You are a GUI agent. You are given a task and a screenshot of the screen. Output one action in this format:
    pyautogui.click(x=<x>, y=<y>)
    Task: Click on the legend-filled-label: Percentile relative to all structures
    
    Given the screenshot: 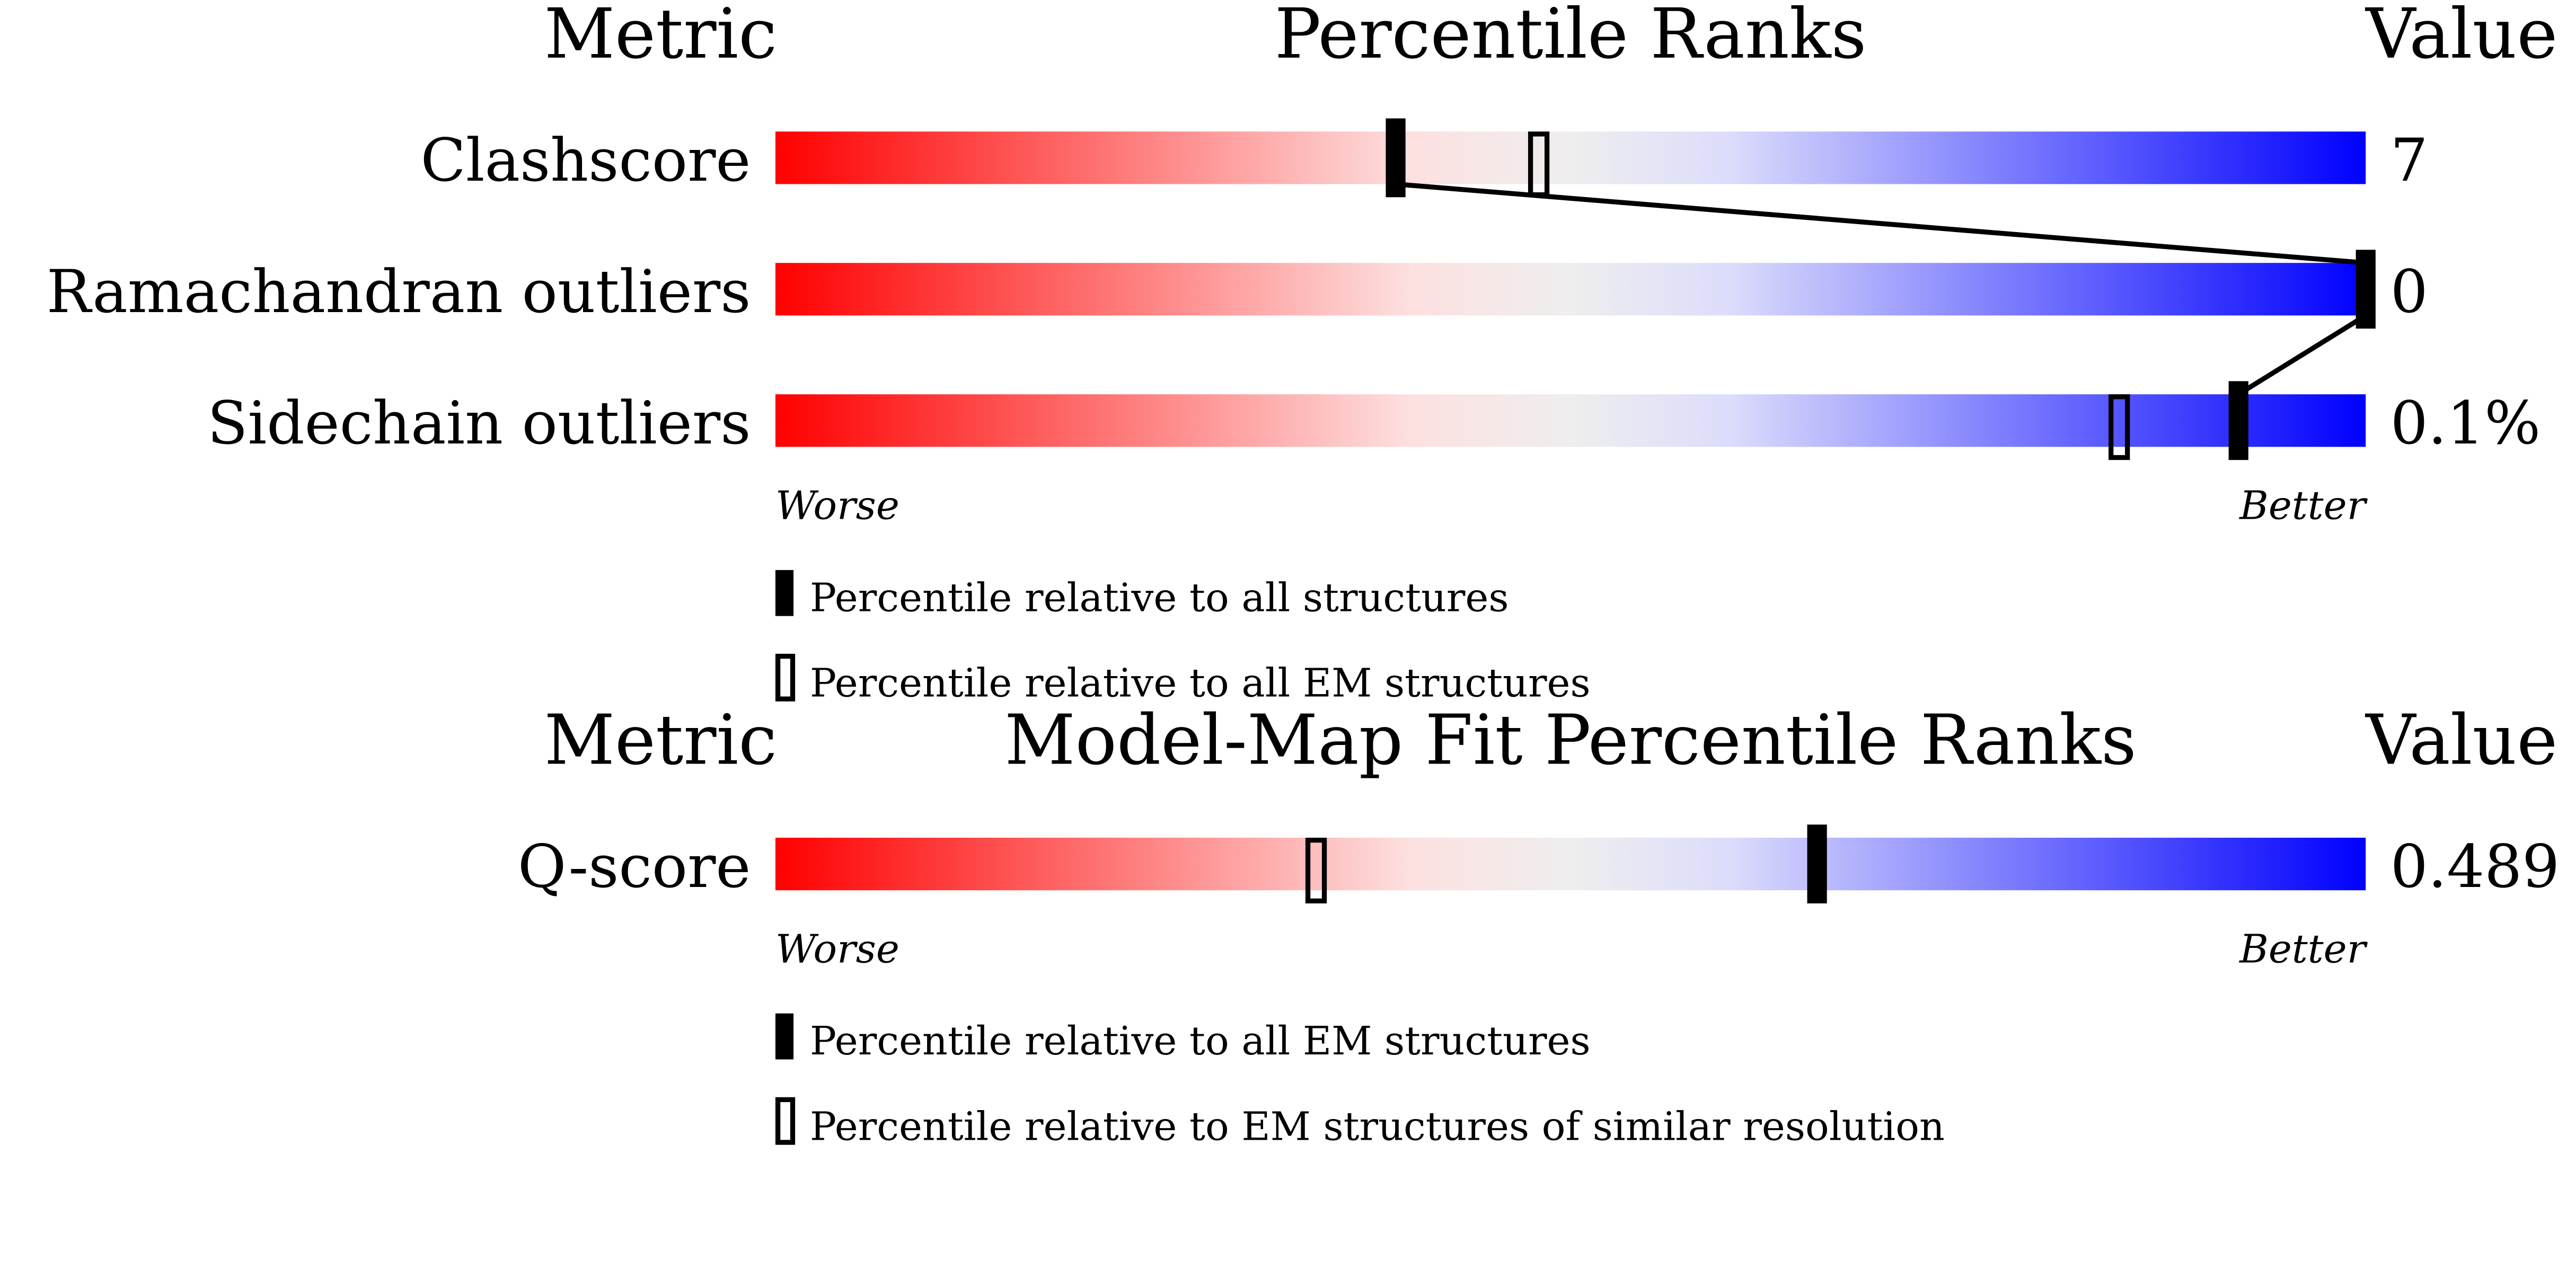 What is the action you would take?
    pyautogui.click(x=1159, y=597)
    